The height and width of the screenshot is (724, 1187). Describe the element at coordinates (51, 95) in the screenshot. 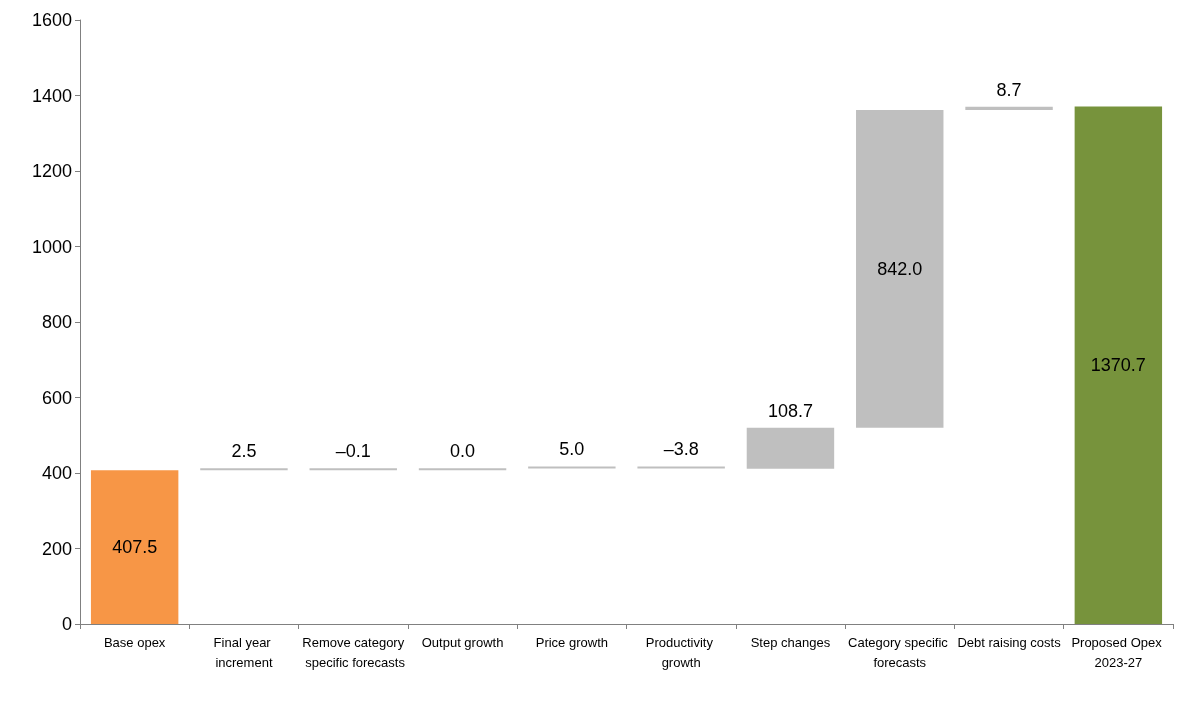

I see `y-tick-label: 1400` at that location.